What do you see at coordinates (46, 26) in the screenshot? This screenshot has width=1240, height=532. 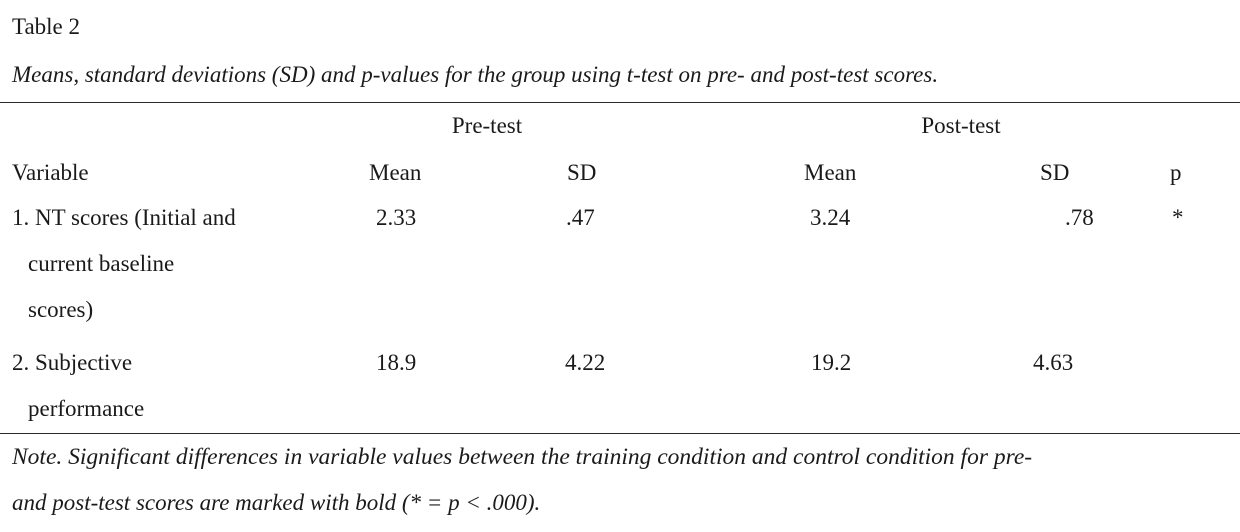 I see `table-label: Table 2` at bounding box center [46, 26].